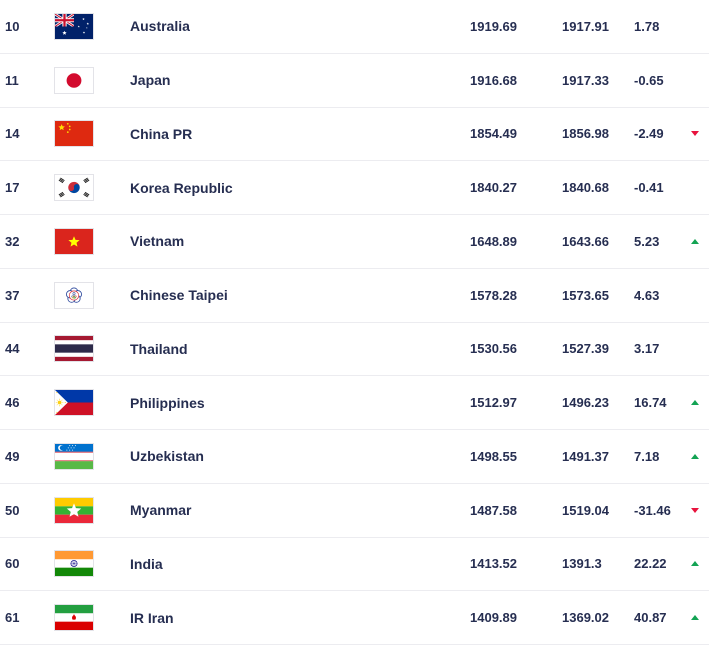  I want to click on rank-value: 11, so click(12, 80).